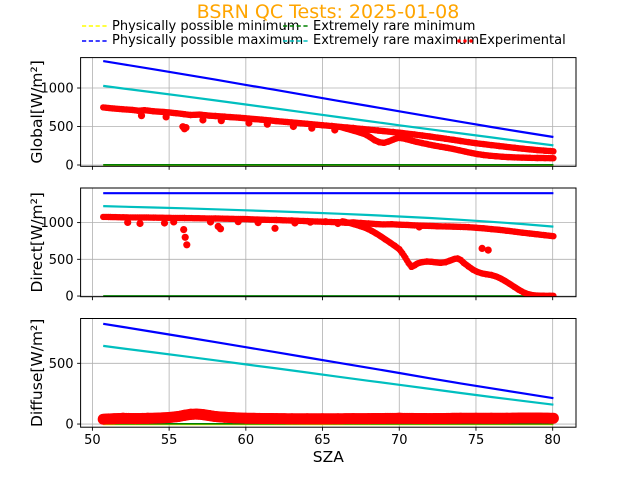 The height and width of the screenshot is (480, 640). I want to click on y-axis-label: Diffuse[W/m²], so click(37, 373).